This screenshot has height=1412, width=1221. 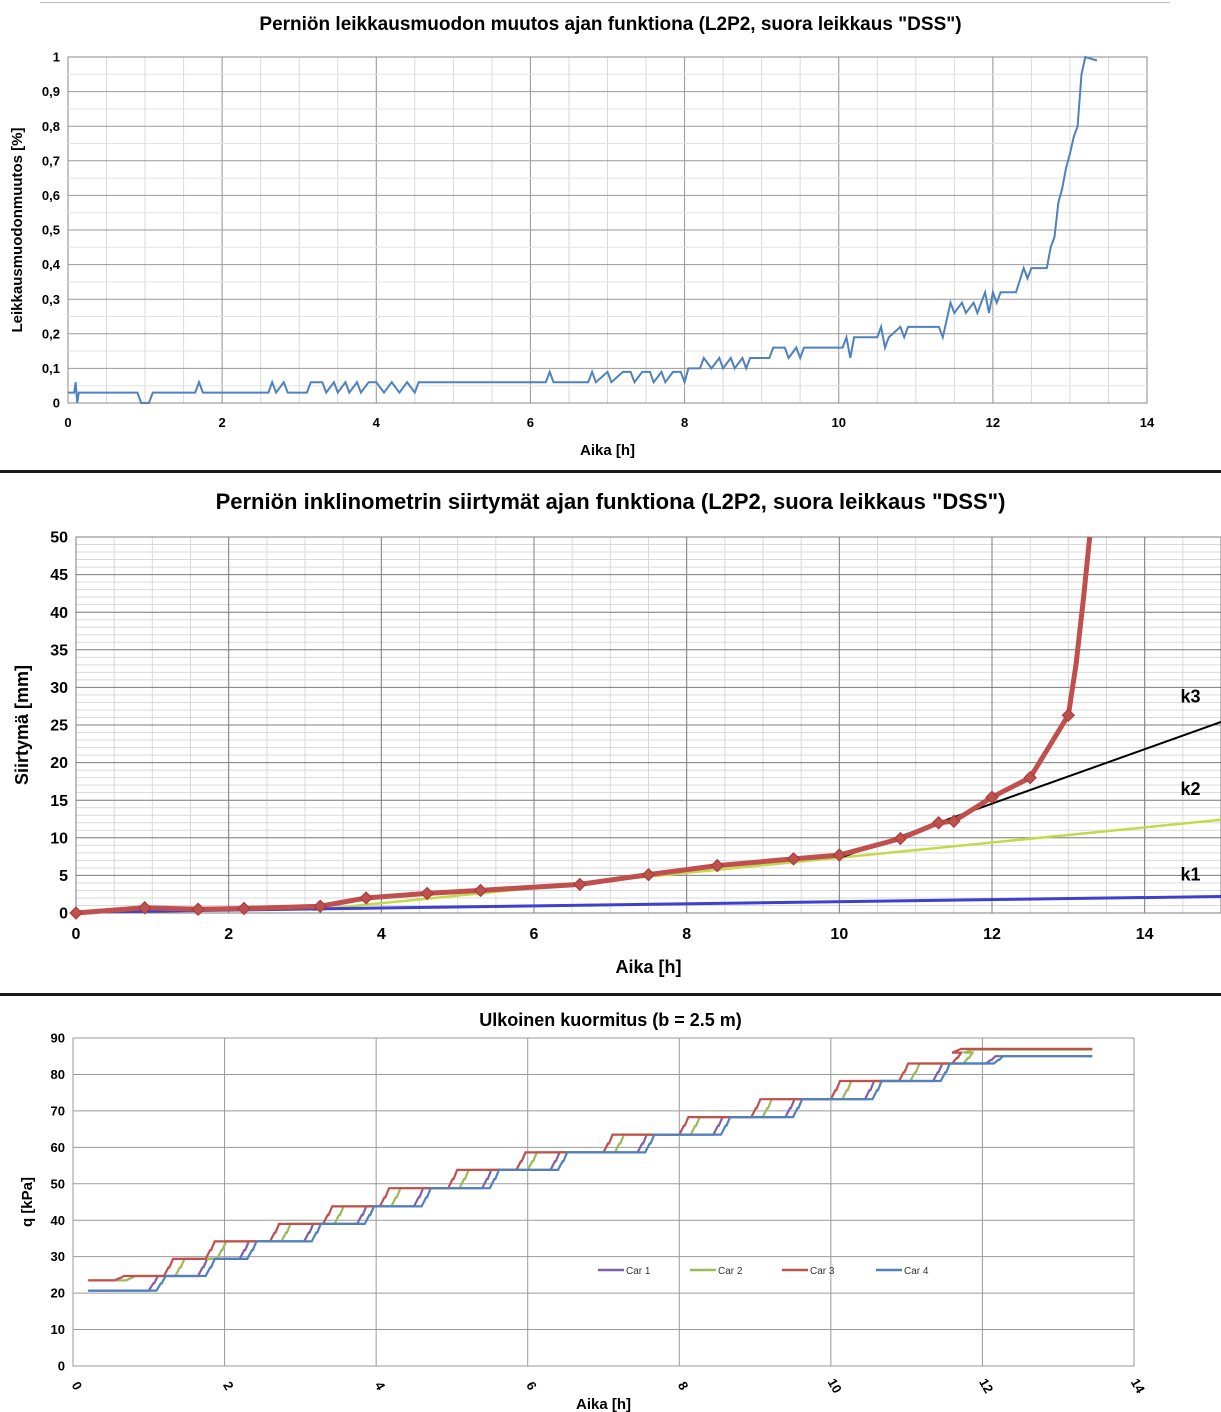 I want to click on y-axis-label: Siirtymä [mm], so click(x=22, y=725).